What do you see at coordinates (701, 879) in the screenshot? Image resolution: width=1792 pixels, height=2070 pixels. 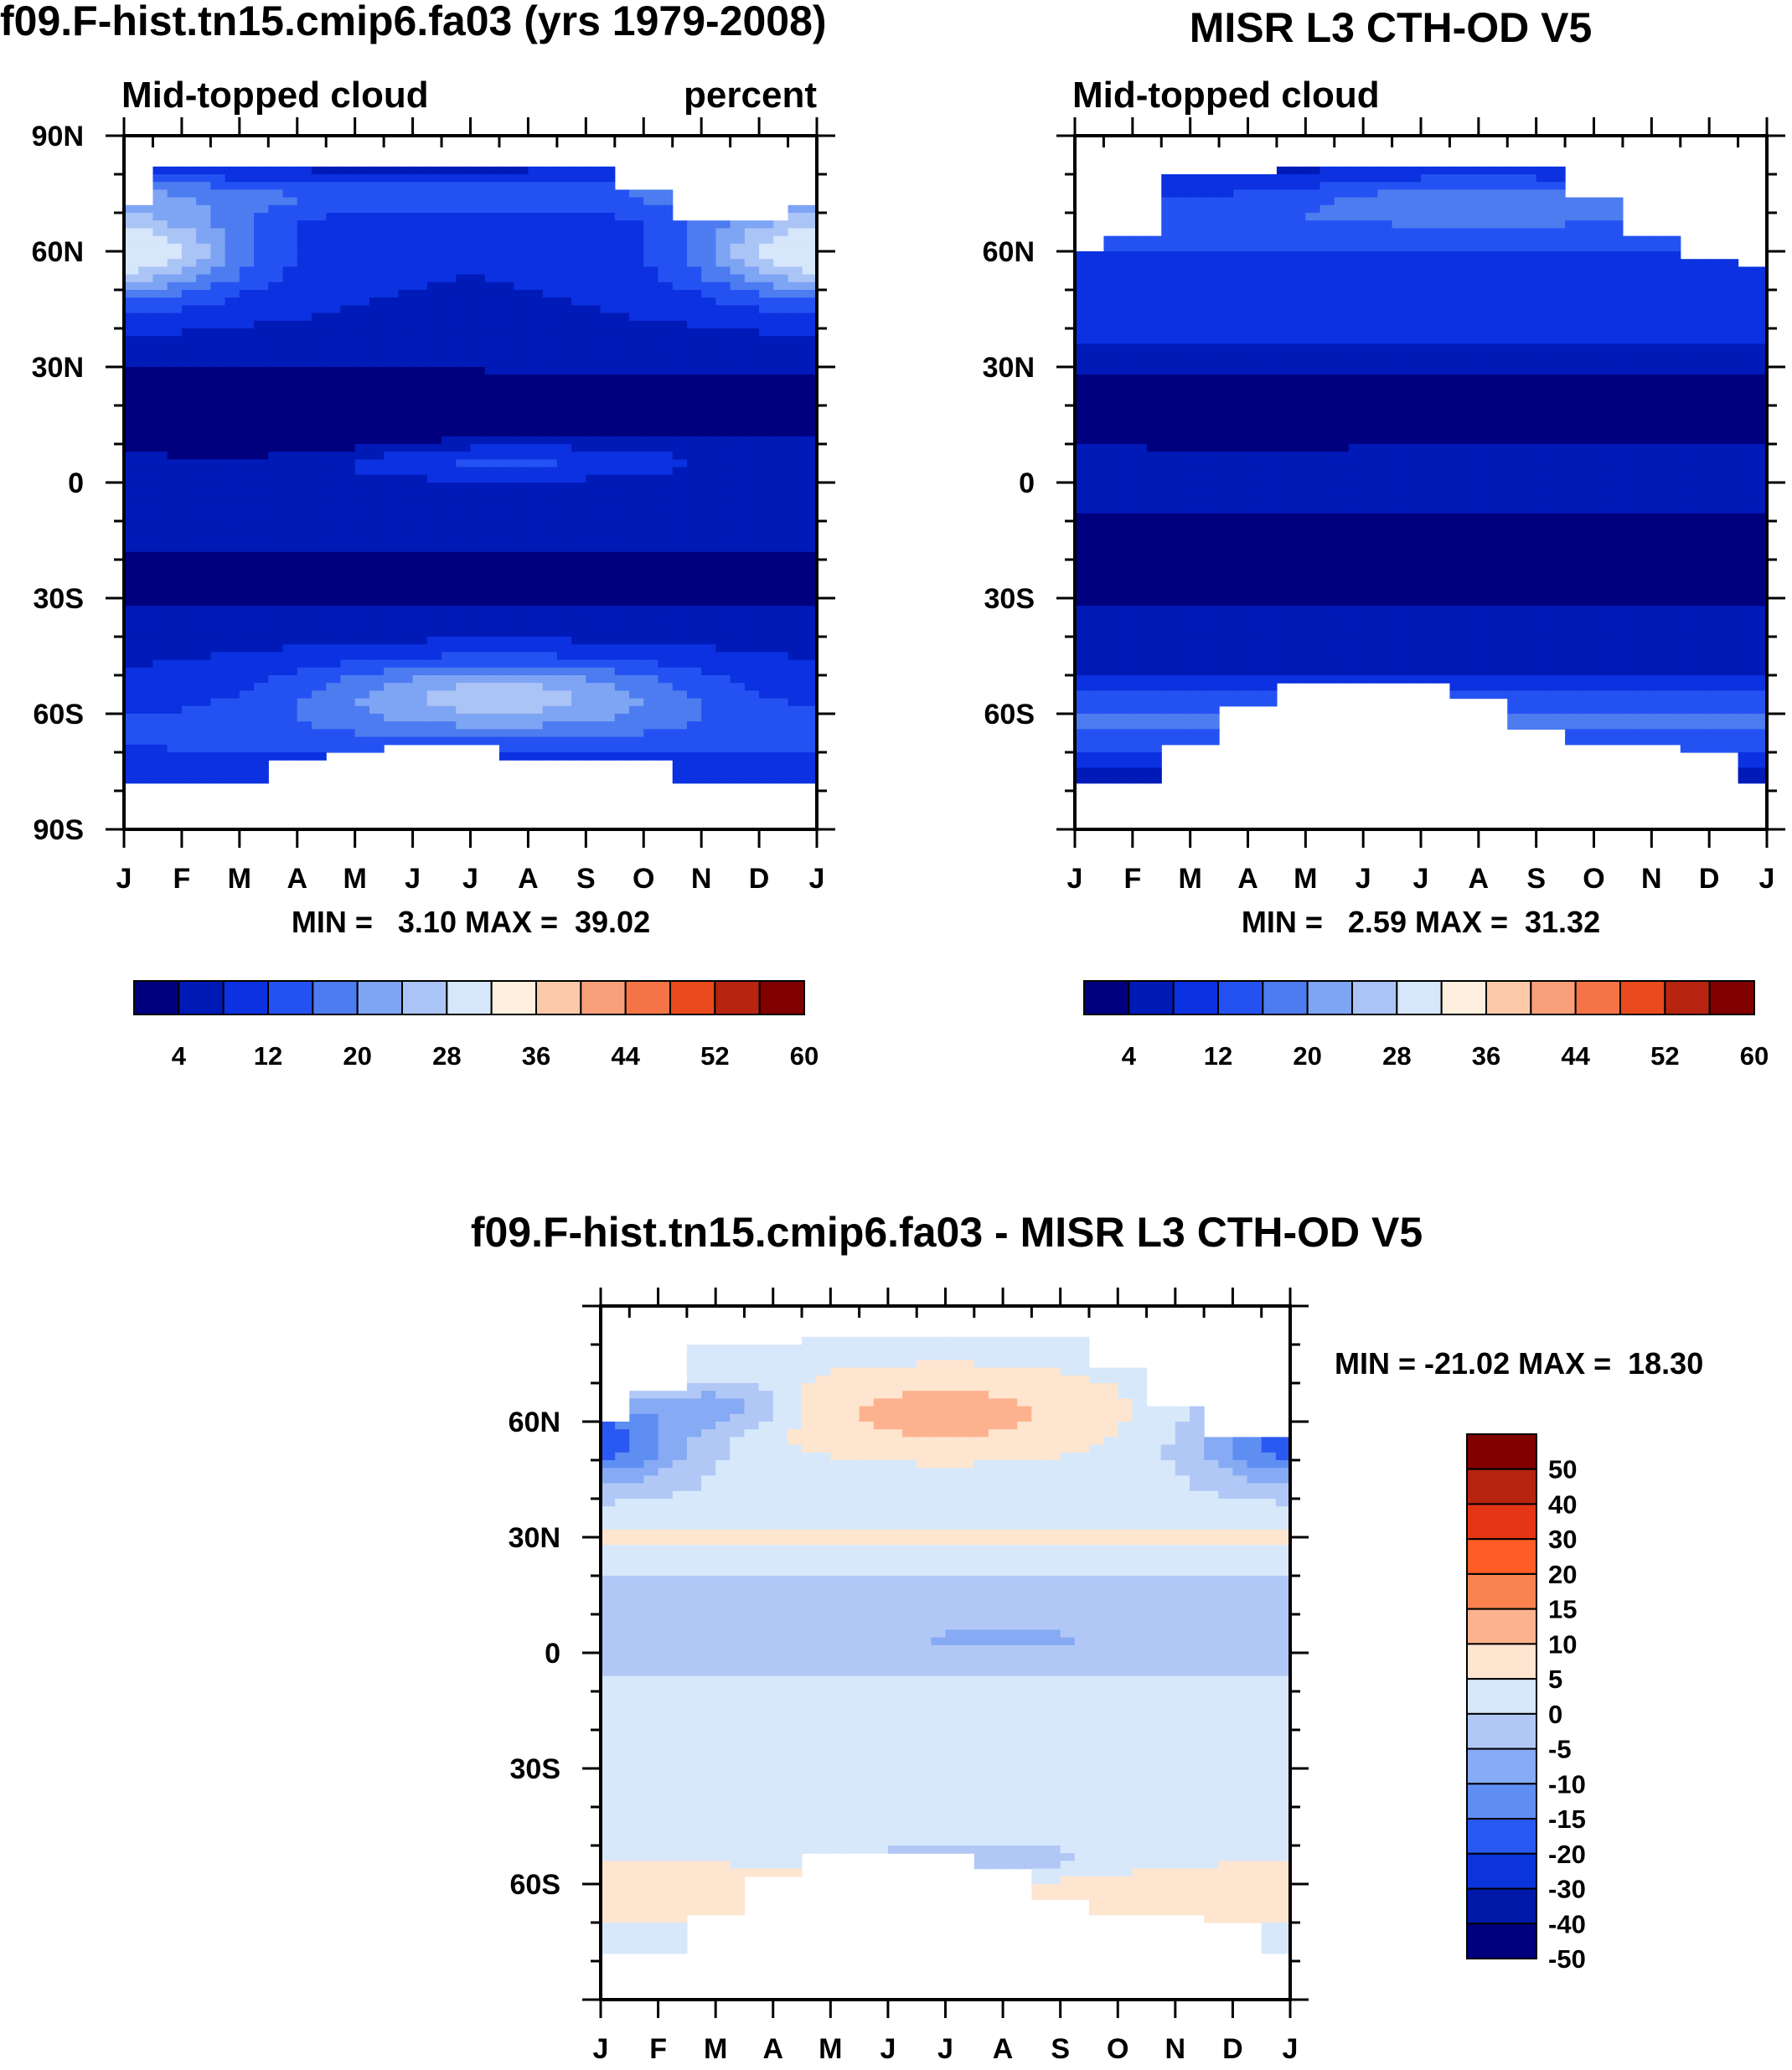 I see `month-tick-label: N` at bounding box center [701, 879].